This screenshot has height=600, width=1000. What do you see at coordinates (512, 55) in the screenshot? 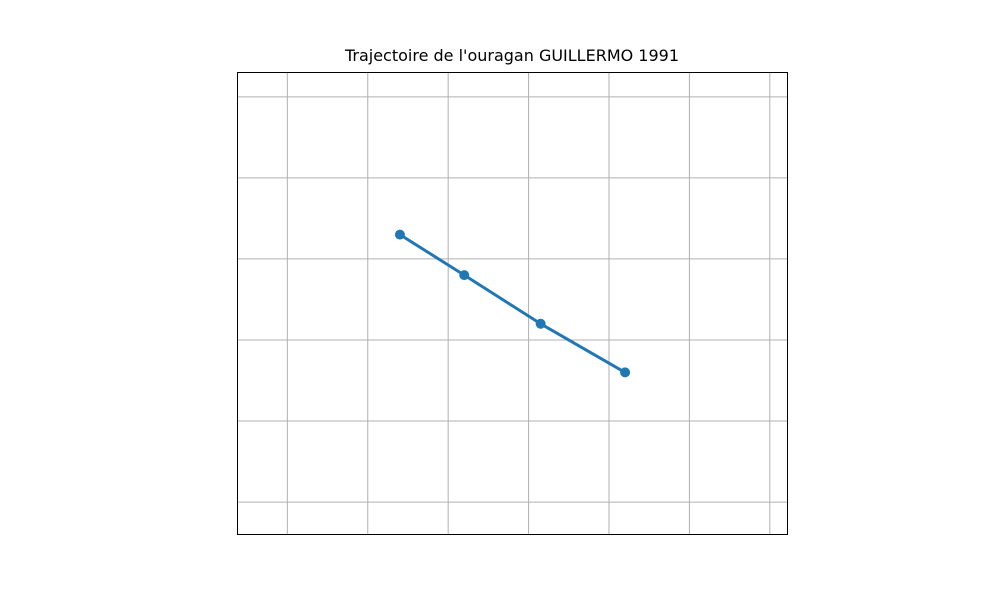
I see `chart-title: Trajectoire de l'ouragan GUILLERMO 1991` at bounding box center [512, 55].